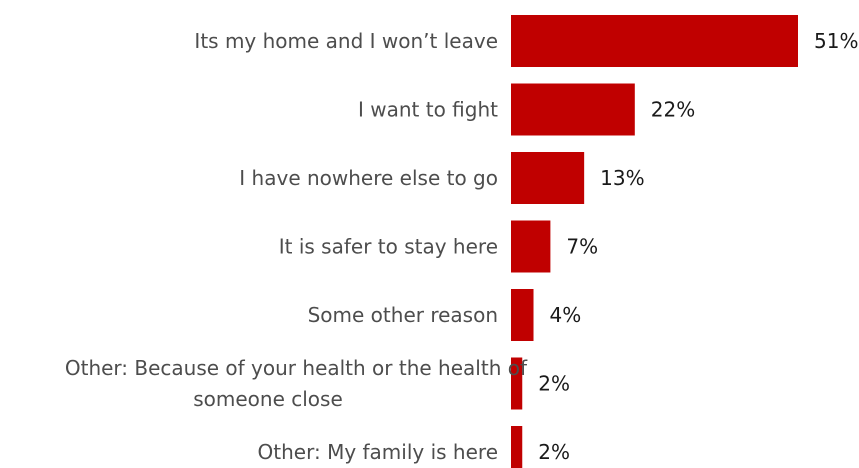  What do you see at coordinates (346, 41) in the screenshot?
I see `category-label: Its my home and I won’t leave` at bounding box center [346, 41].